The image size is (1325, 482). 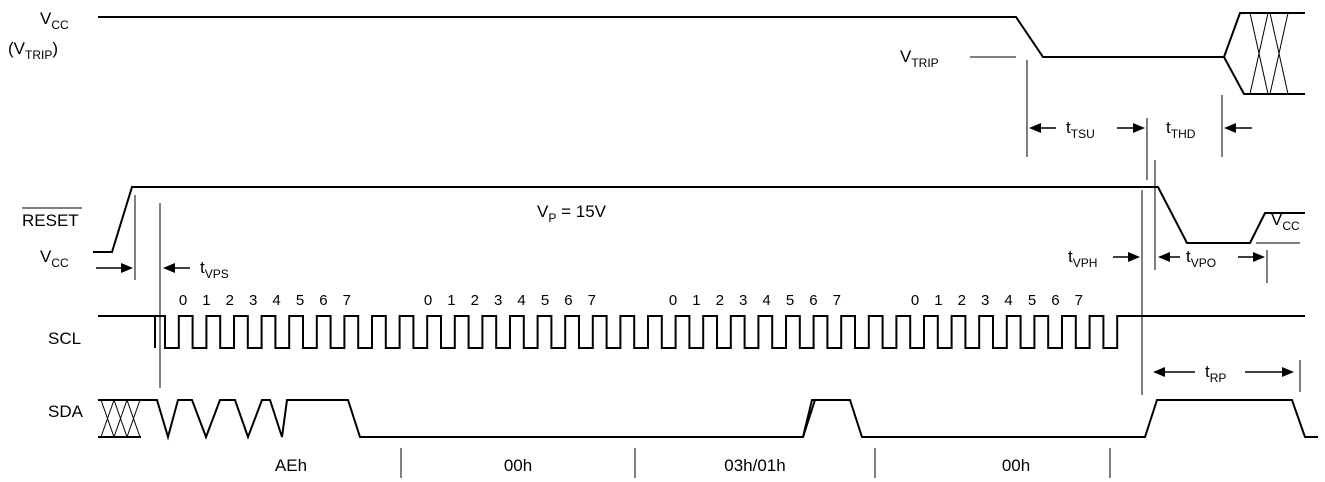 What do you see at coordinates (1238, 128) in the screenshot?
I see `thd-arrow` at bounding box center [1238, 128].